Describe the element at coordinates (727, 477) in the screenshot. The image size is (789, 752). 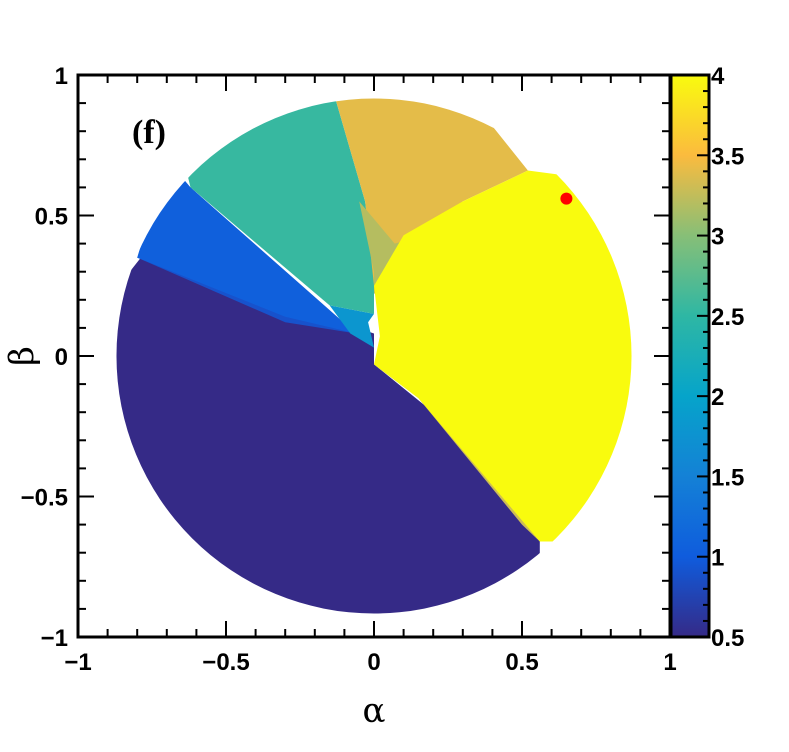
I see `colorbar-tick-label: 1.5` at that location.